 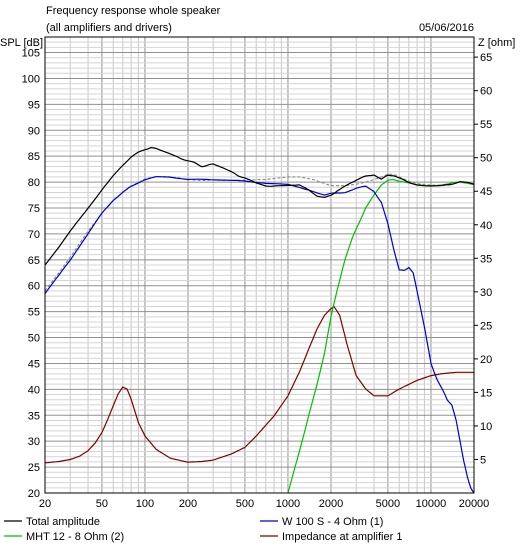 What do you see at coordinates (245, 504) in the screenshot?
I see `x-tick-label: 500` at bounding box center [245, 504].